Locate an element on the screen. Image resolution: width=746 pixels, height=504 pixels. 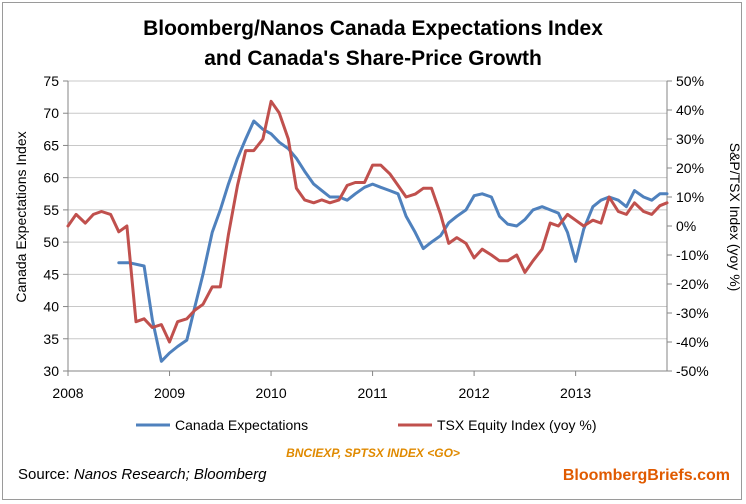
y-tick-label-left: 35 is located at coordinates (51, 339).